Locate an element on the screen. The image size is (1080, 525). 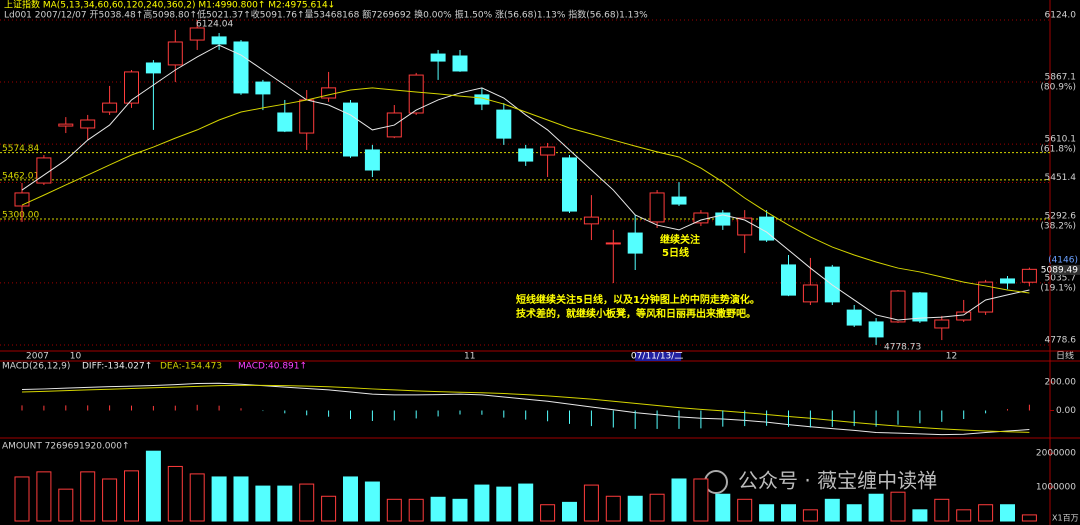
level-label: 5574.84 is located at coordinates (20, 149).